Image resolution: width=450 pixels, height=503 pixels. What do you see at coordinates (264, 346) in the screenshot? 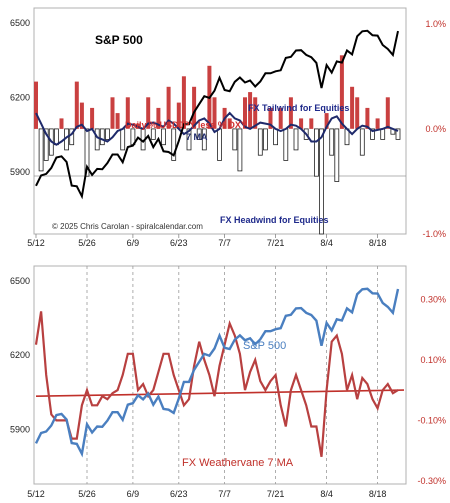
I see `bottom-sp-label: S&P 500` at bounding box center [264, 346].